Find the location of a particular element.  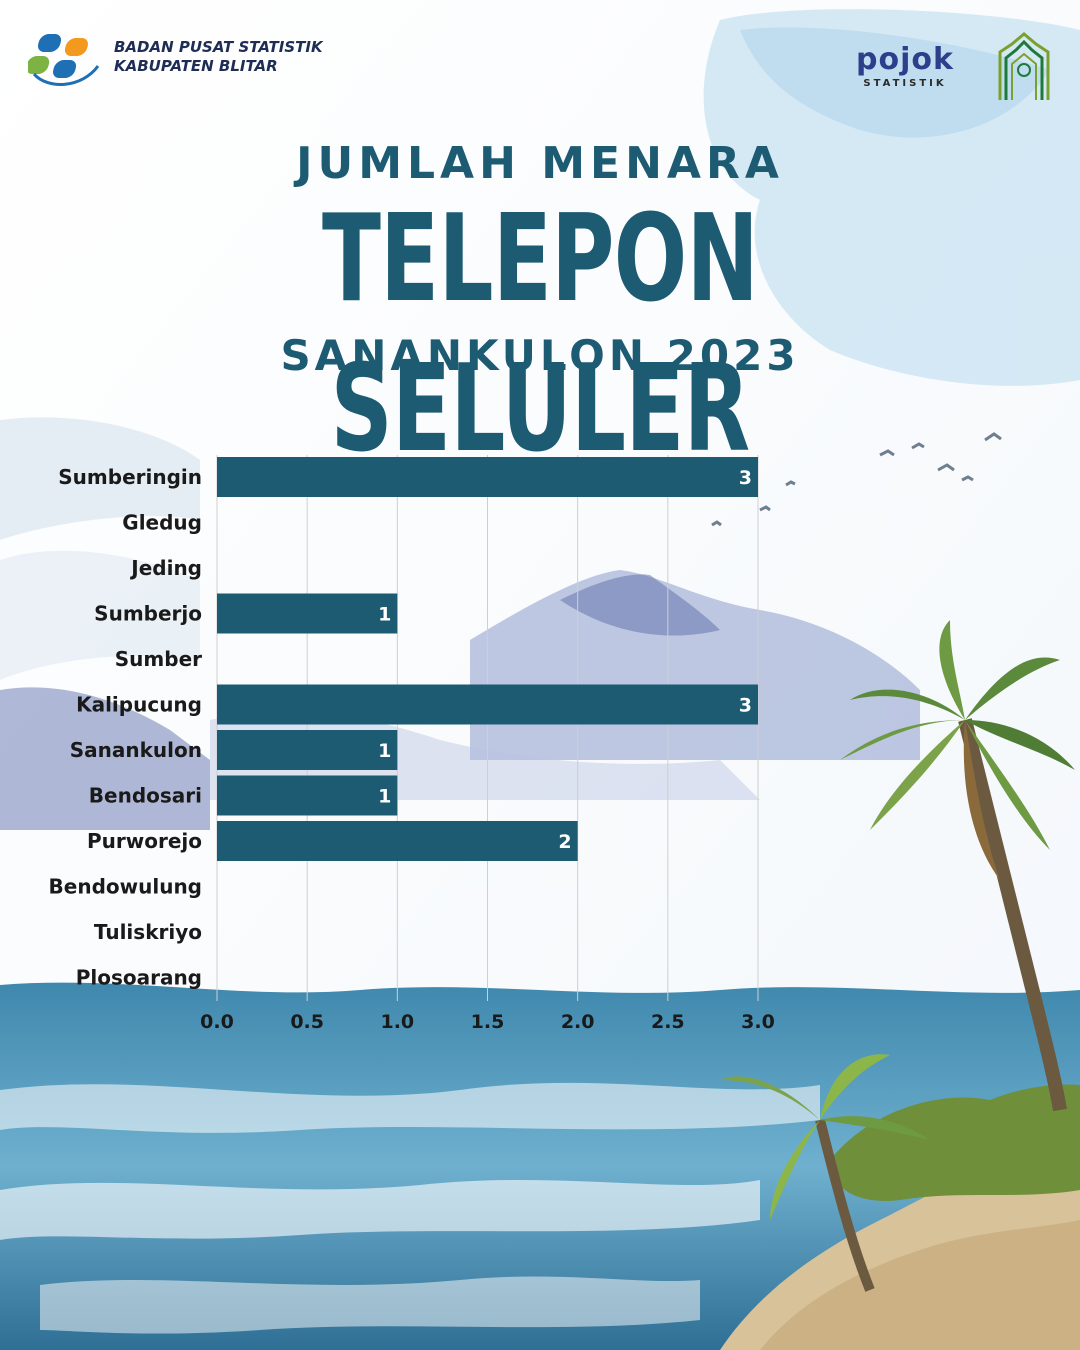

x-tick-label: 0.0 is located at coordinates (217, 1022).